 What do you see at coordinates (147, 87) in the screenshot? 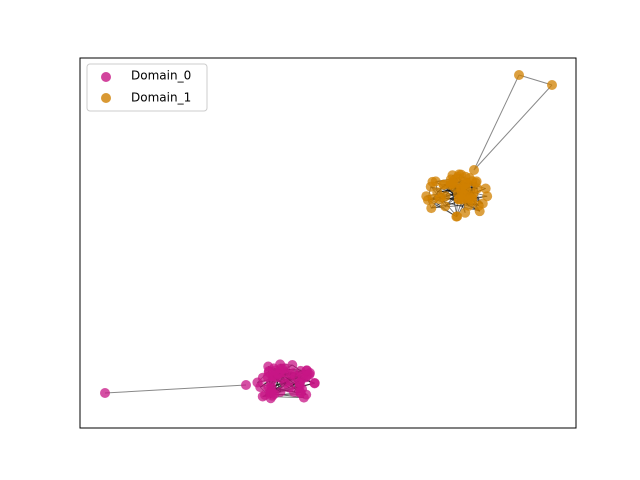
I see `legend-box` at bounding box center [147, 87].